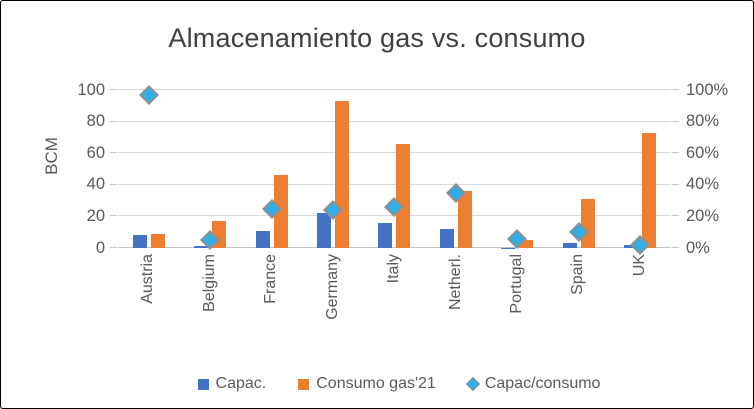 This screenshot has width=754, height=409. I want to click on y-tick-label-right: 20%, so click(703, 215).